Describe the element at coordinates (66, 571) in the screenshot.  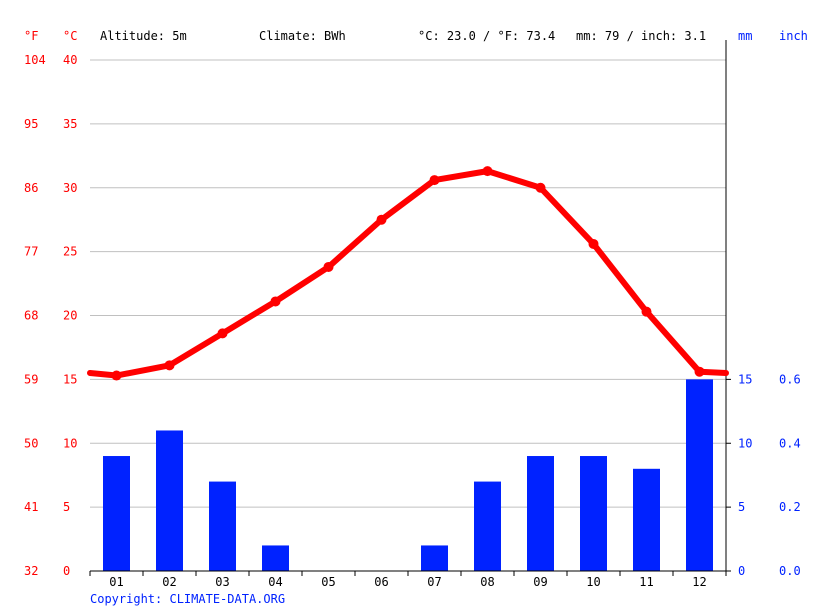
I see `tick-label-celsius: 0` at that location.